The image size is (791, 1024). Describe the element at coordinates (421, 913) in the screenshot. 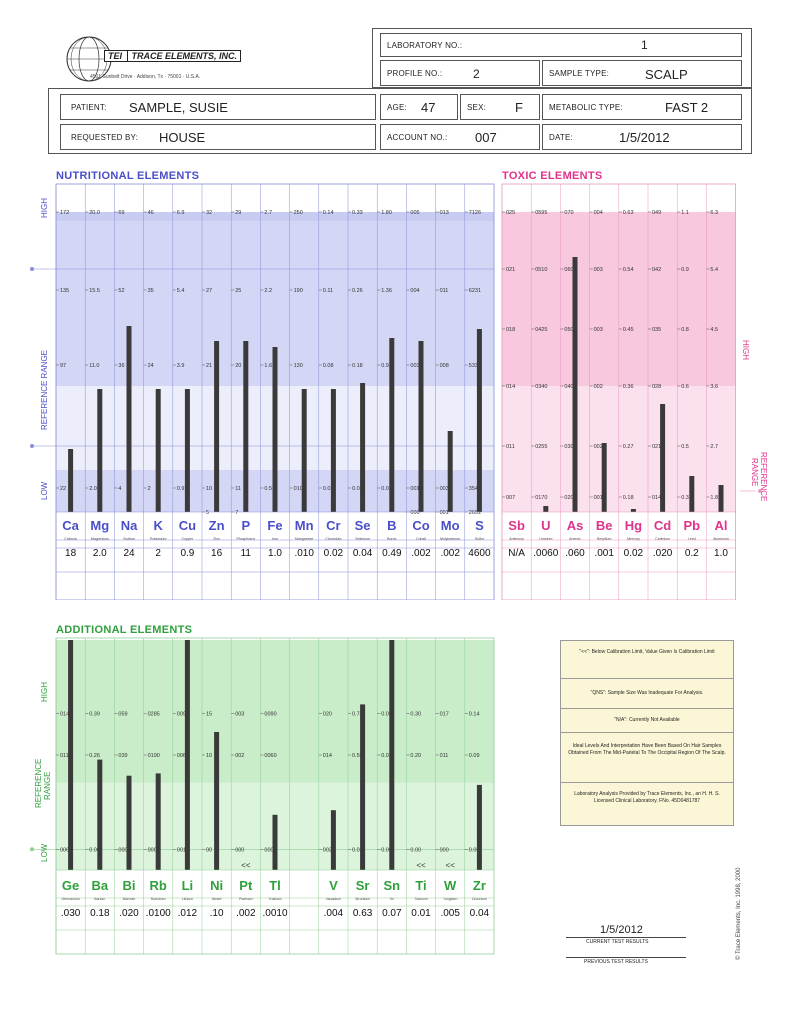

I see `element-value: 0.01` at that location.